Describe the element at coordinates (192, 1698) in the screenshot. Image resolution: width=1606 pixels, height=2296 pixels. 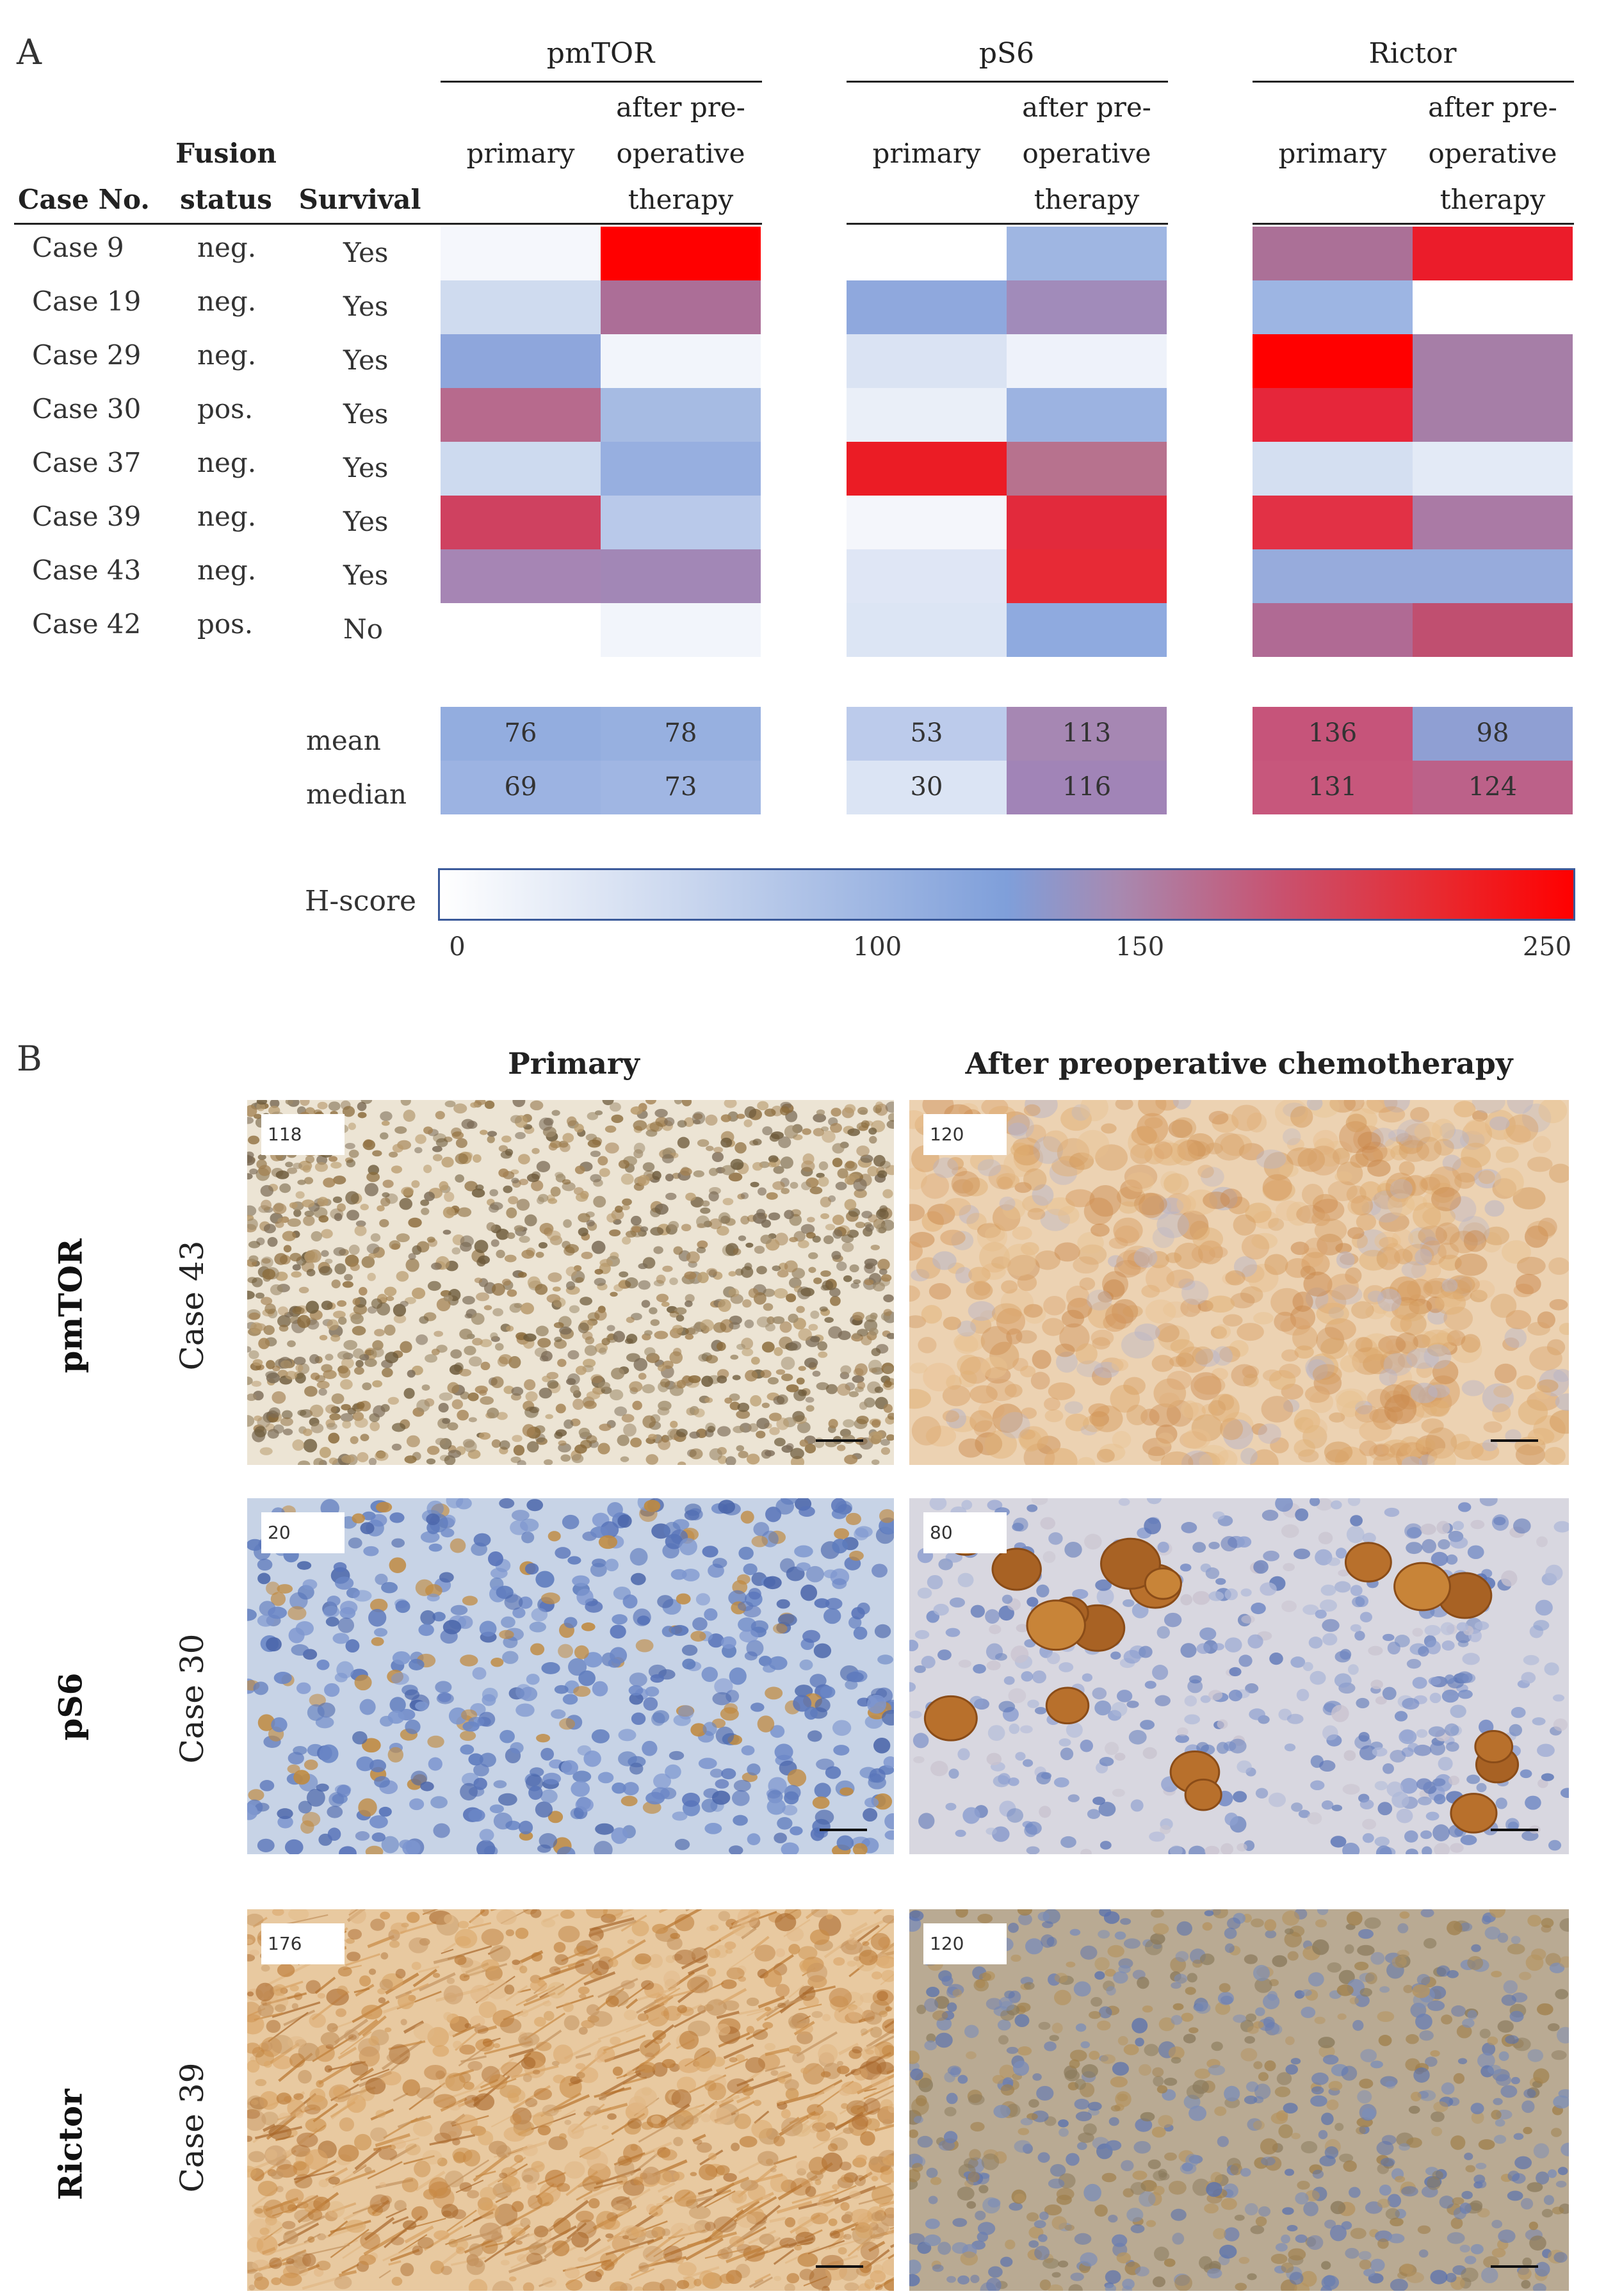
I see `case-label-30: Case 30` at that location.